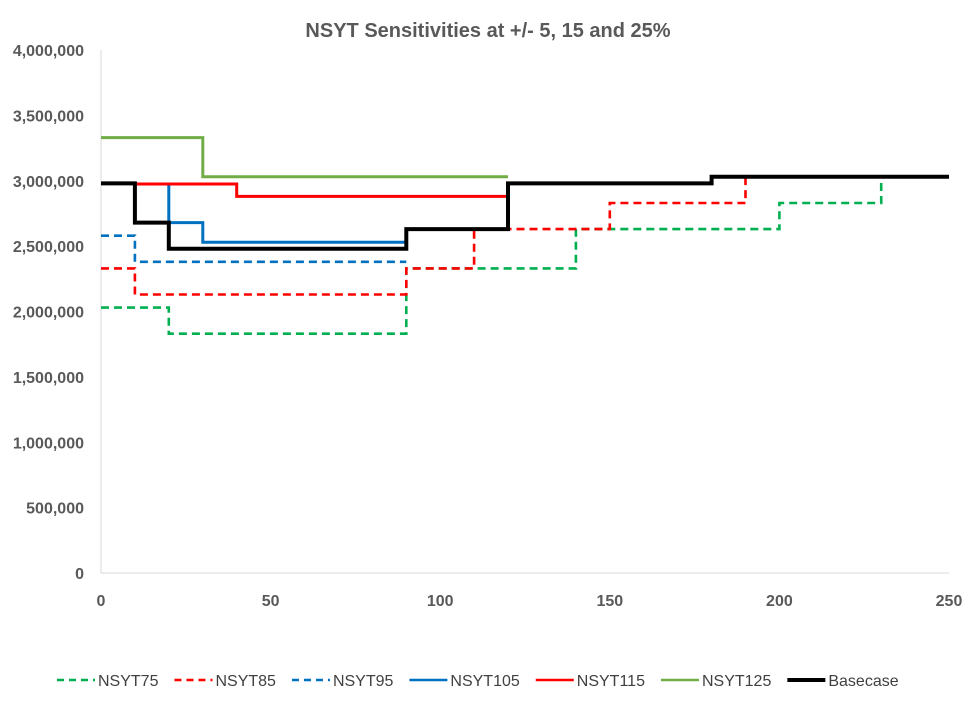 The image size is (975, 713). I want to click on y-tick-label: 4,000,000, so click(48, 51).